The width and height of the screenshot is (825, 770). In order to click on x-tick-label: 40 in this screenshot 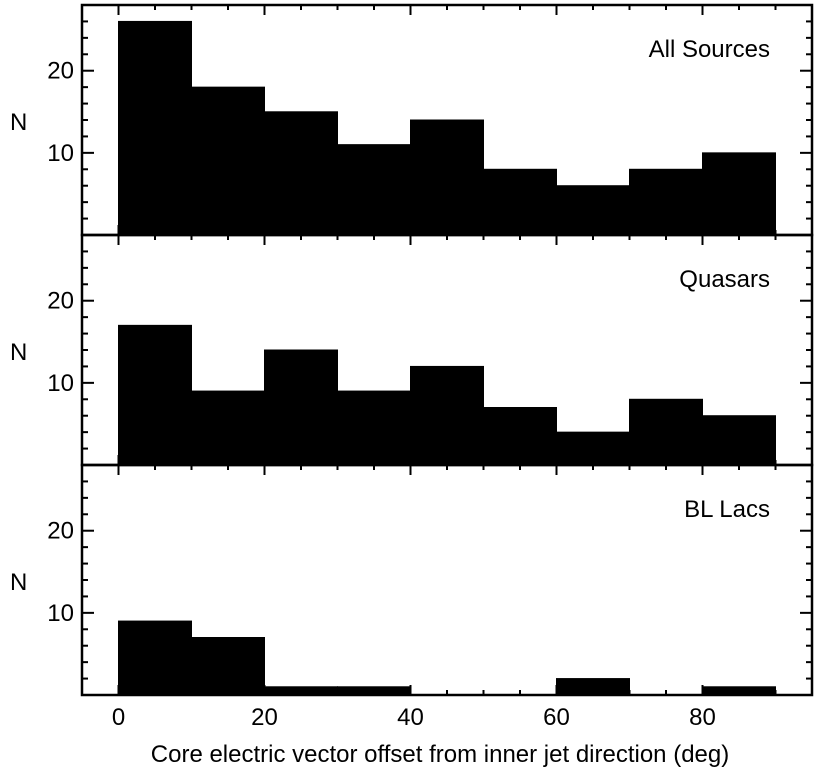, I will do `click(410, 717)`.